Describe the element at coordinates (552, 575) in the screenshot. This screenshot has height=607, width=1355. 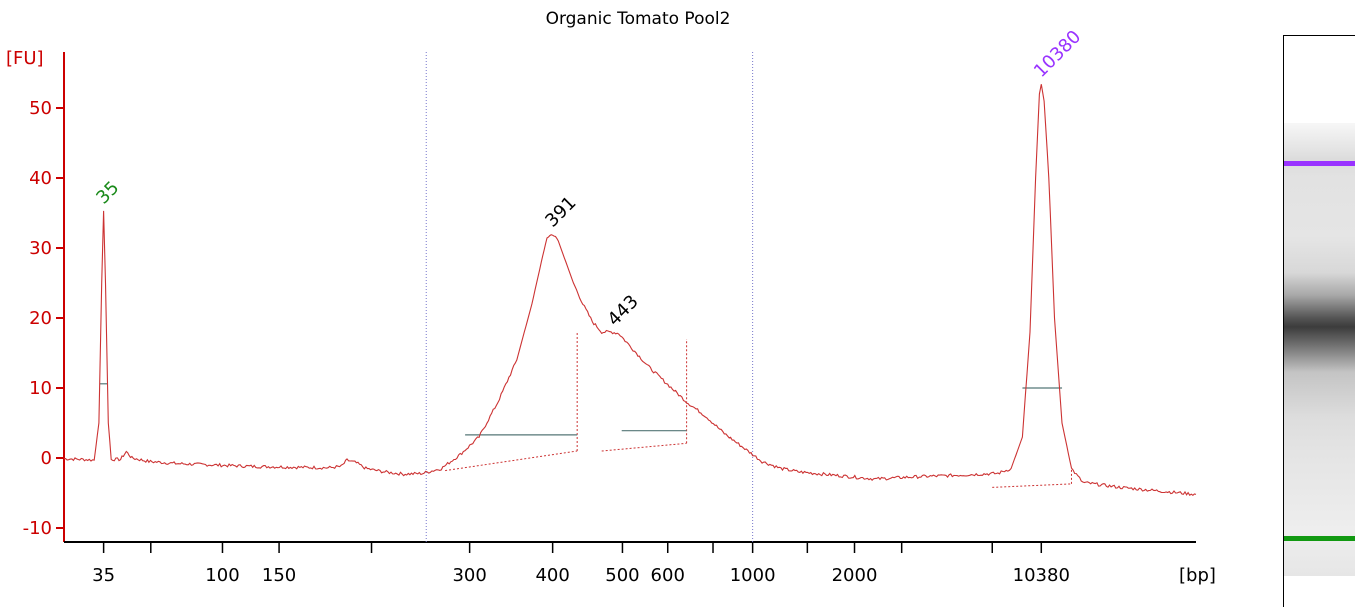
I see `x-tick-label: 400` at that location.